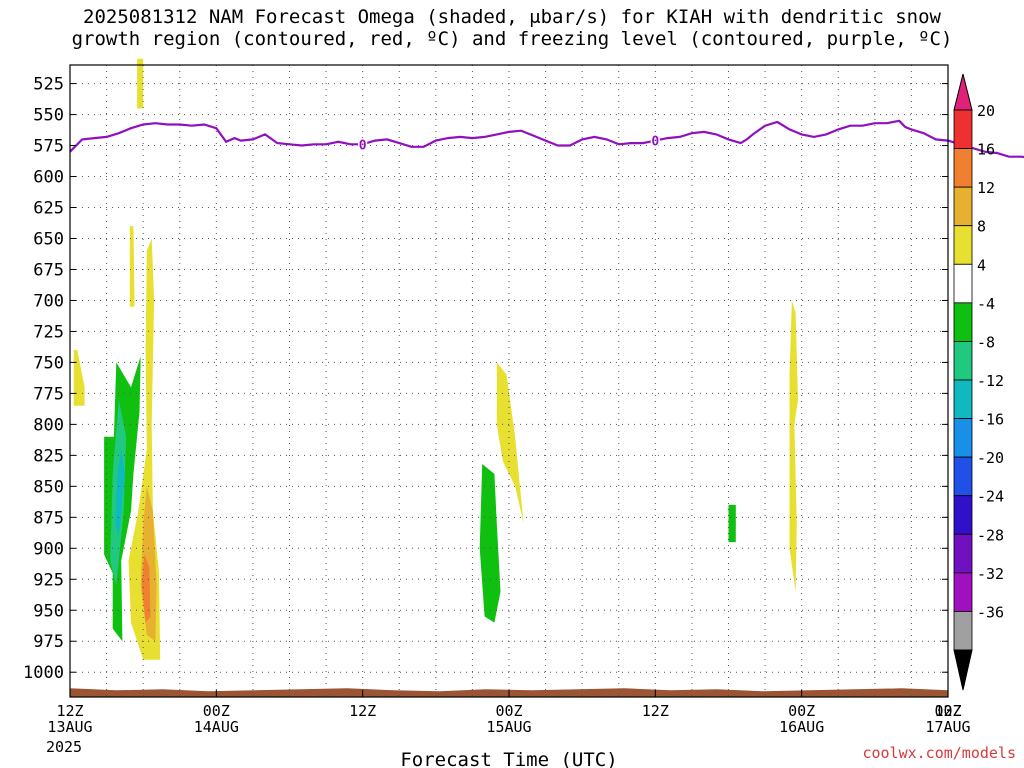 The height and width of the screenshot is (768, 1024). Describe the element at coordinates (48, 178) in the screenshot. I see `y-tick-label: 600` at that location.